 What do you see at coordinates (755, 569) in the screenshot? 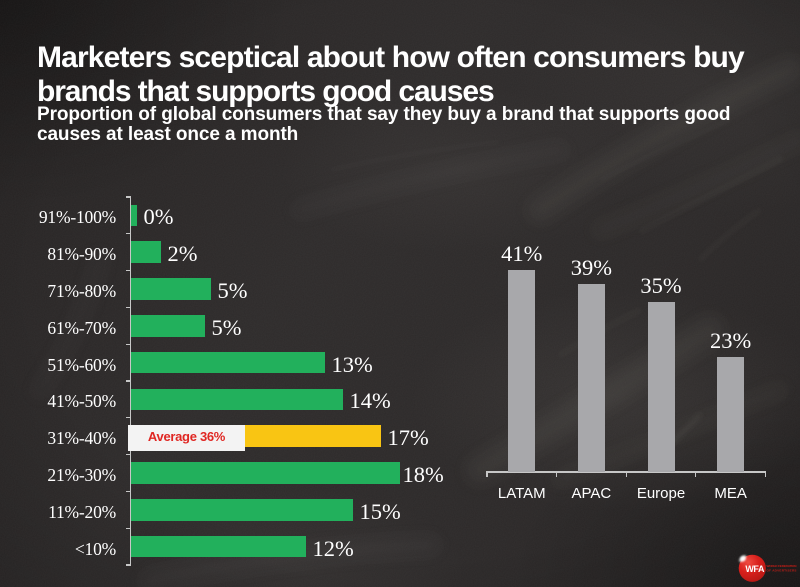
I see `svg-text: WFA` at bounding box center [755, 569].